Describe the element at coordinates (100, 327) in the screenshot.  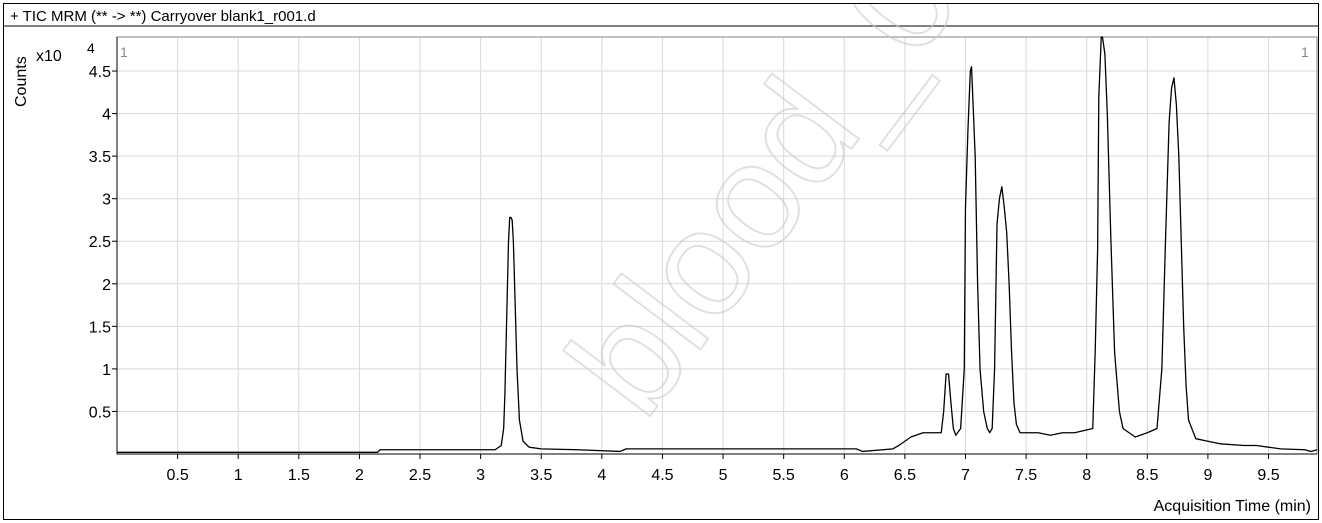
I see `y-tick-label: 1.5` at that location.